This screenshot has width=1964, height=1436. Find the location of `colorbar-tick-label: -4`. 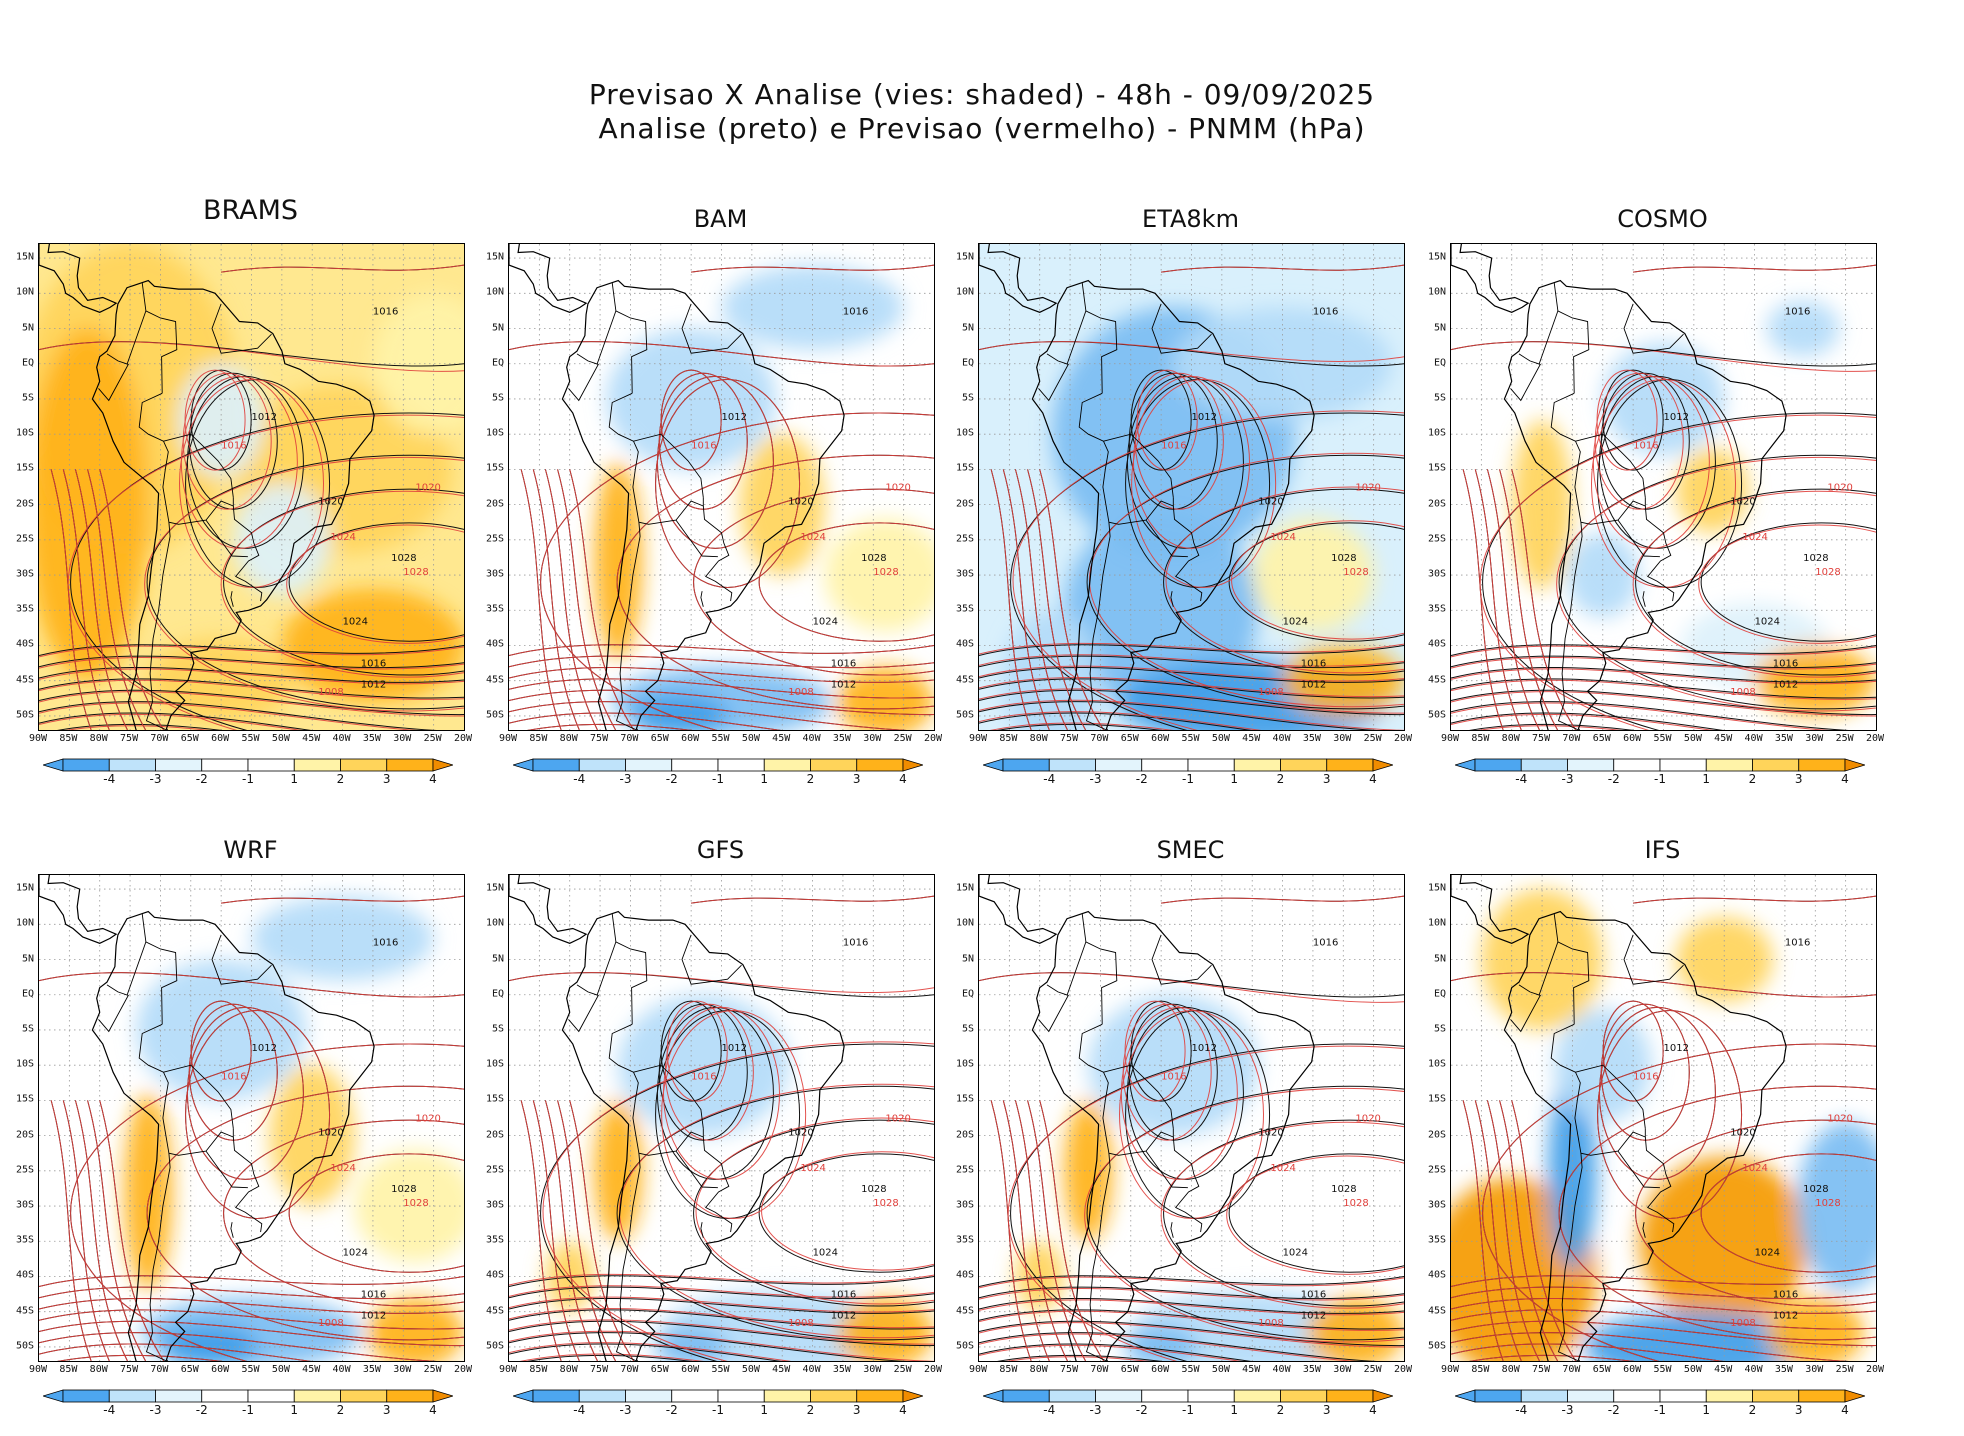

colorbar-tick-label: -4 is located at coordinates (109, 779).